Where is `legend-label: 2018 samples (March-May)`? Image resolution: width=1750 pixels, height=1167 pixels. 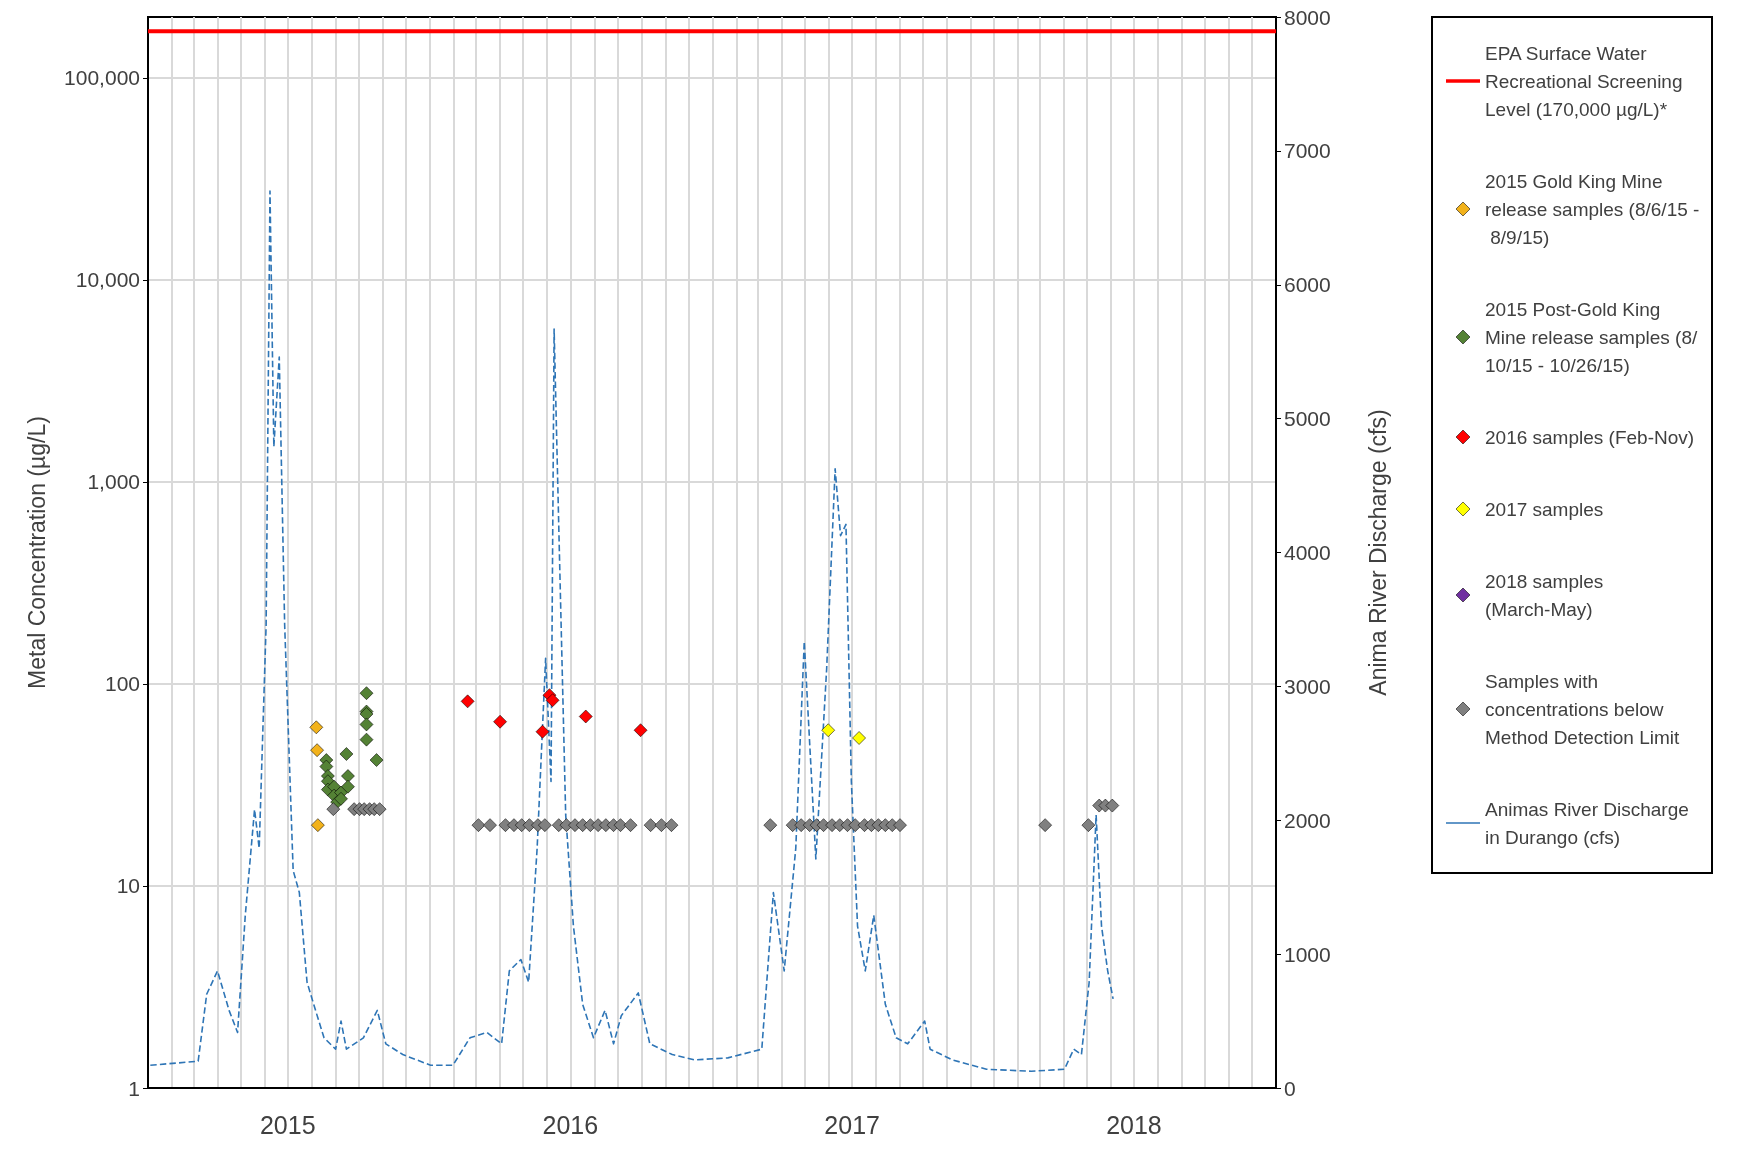
legend-label: 2018 samples (March-May) is located at coordinates (1547, 595).